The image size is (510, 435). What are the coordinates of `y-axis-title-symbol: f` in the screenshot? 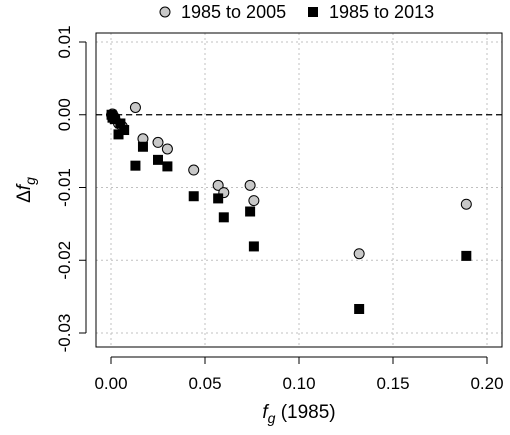 It's located at (24, 186).